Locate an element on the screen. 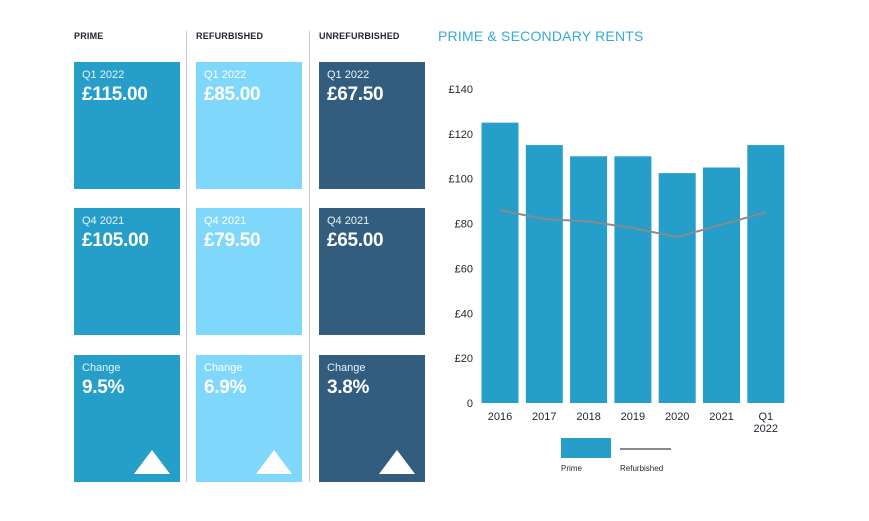 Image resolution: width=869 pixels, height=521 pixels. col-head-refurbished: REFURBISHED is located at coordinates (230, 36).